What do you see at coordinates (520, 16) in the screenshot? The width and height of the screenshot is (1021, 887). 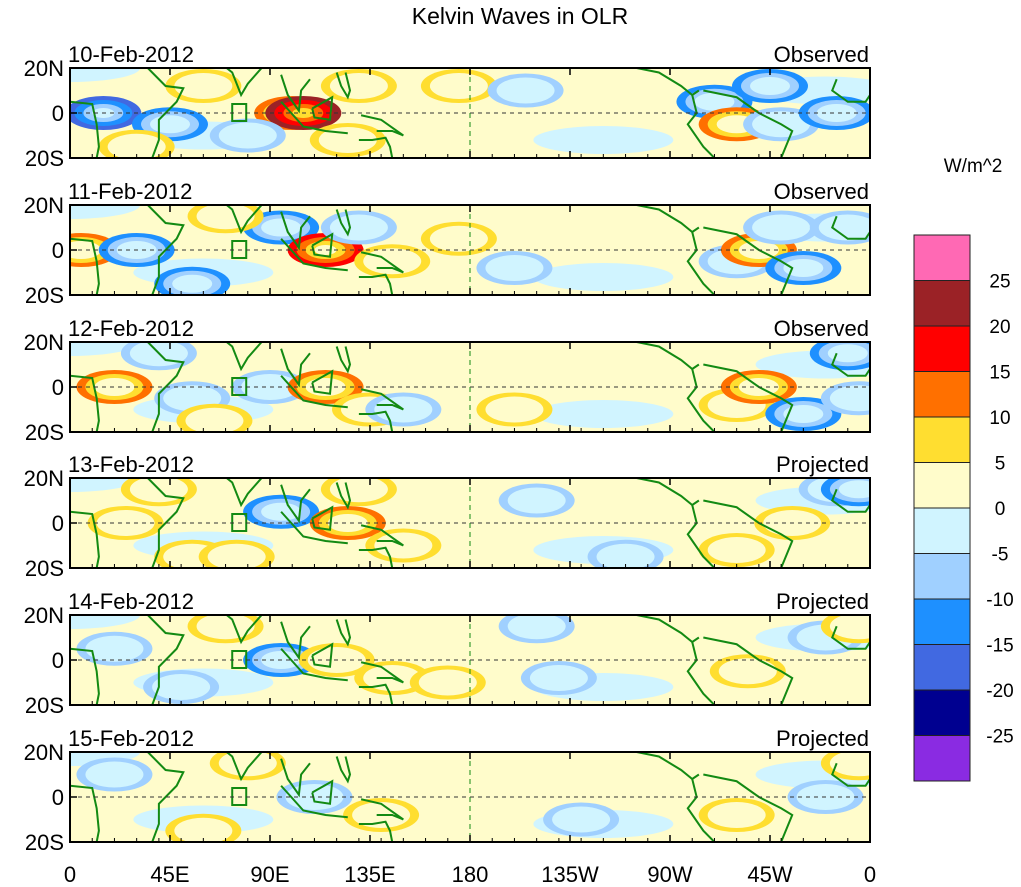 I see `figure-title: Kelvin Waves in OLR` at bounding box center [520, 16].